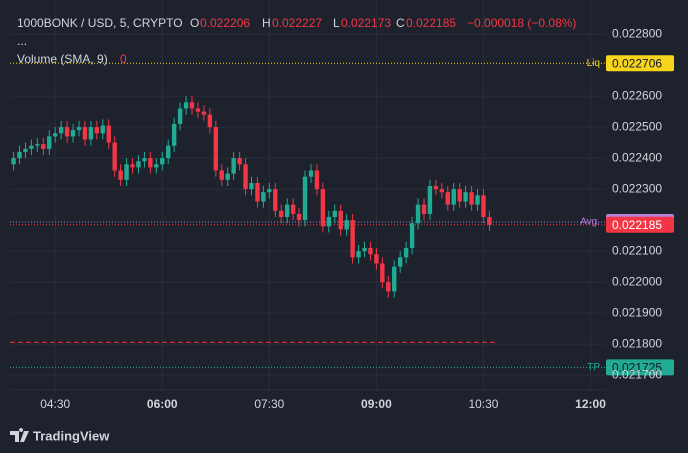 Image resolution: width=688 pixels, height=453 pixels. I want to click on x-tick-label: 06:00, so click(162, 404).